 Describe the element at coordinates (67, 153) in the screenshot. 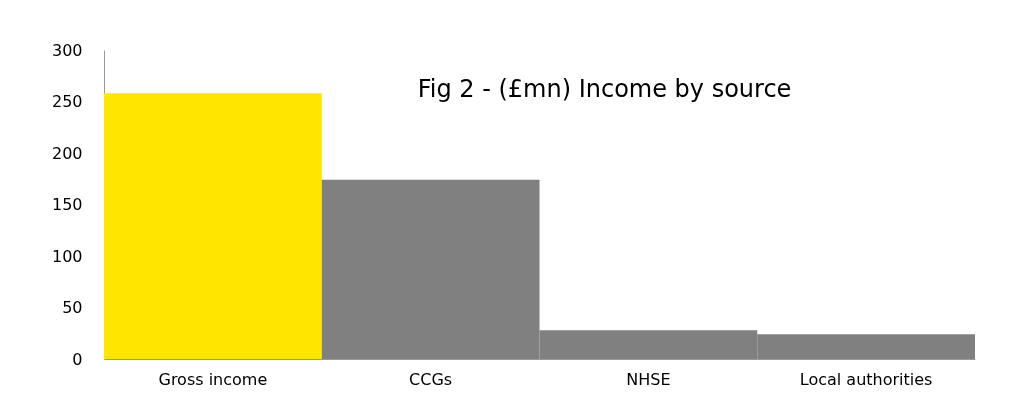

I see `y-tick-label: 200` at that location.